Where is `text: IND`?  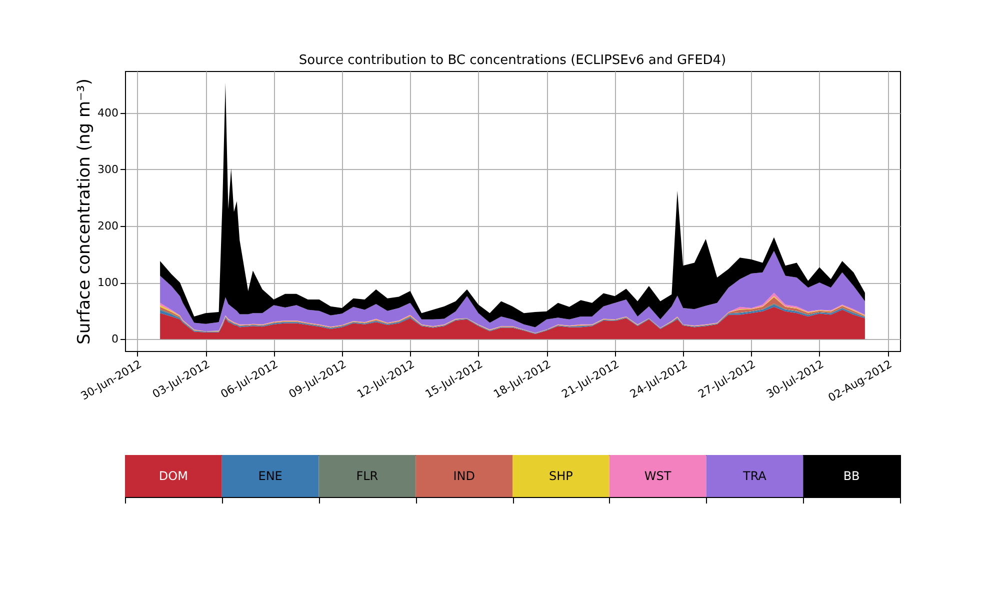 text: IND is located at coordinates (464, 476).